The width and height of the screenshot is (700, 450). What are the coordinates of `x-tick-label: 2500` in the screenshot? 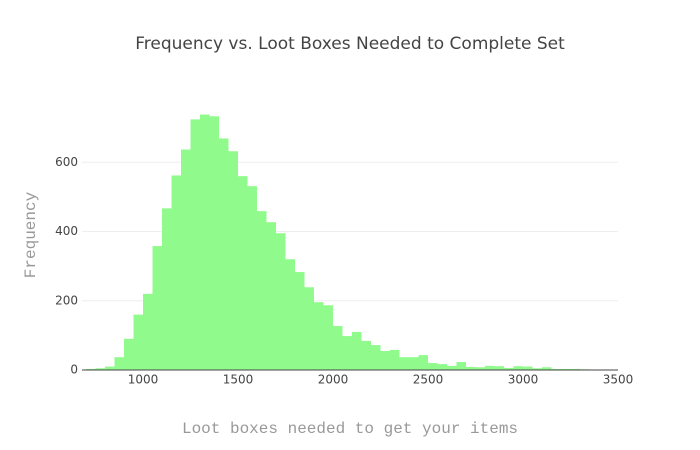 It's located at (428, 380).